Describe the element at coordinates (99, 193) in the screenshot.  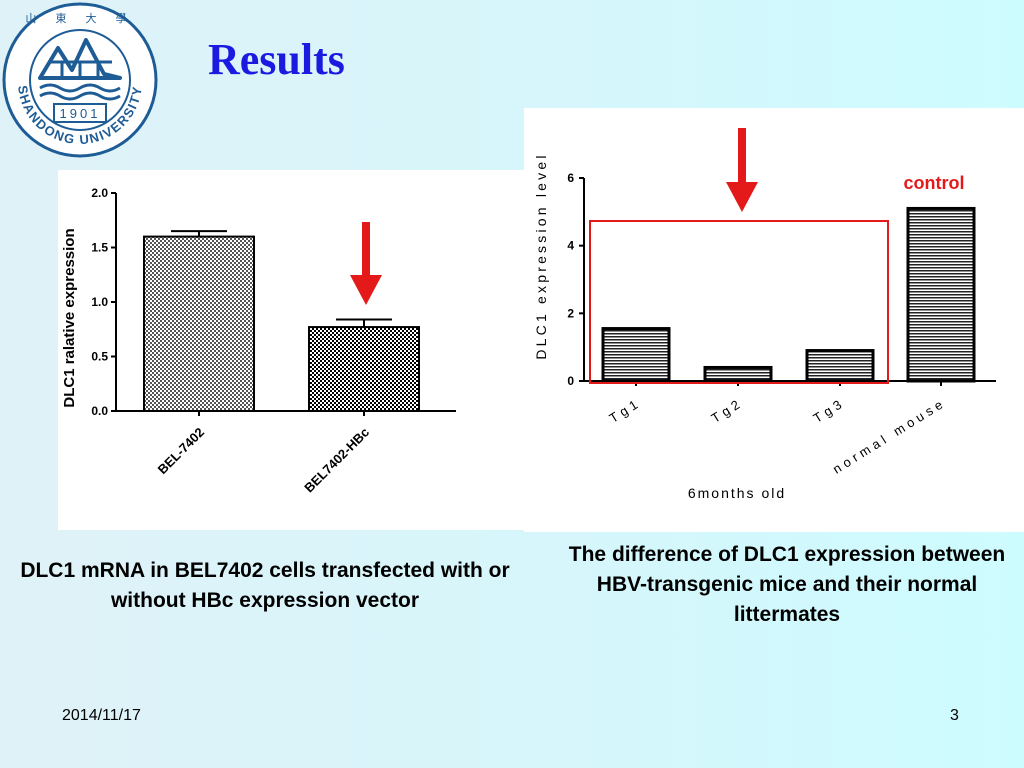
I see `left-y-tick-label: 2.0` at that location.